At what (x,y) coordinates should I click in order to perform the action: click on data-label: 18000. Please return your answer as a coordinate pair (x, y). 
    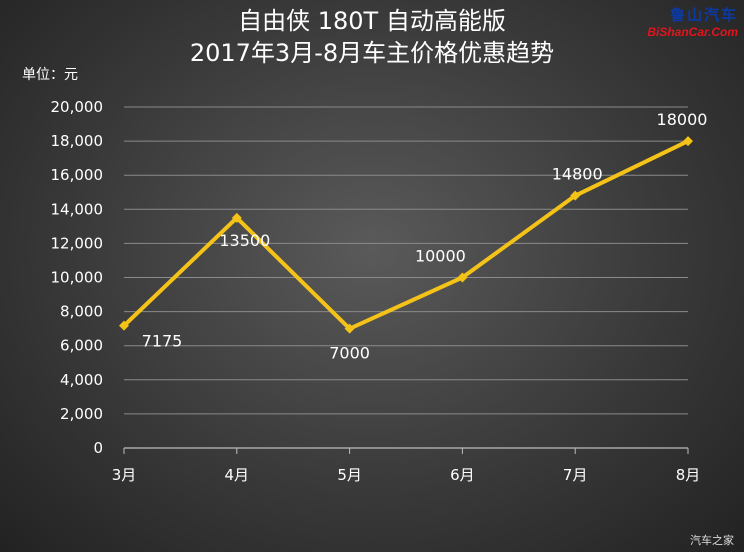
    Looking at the image, I should click on (682, 119).